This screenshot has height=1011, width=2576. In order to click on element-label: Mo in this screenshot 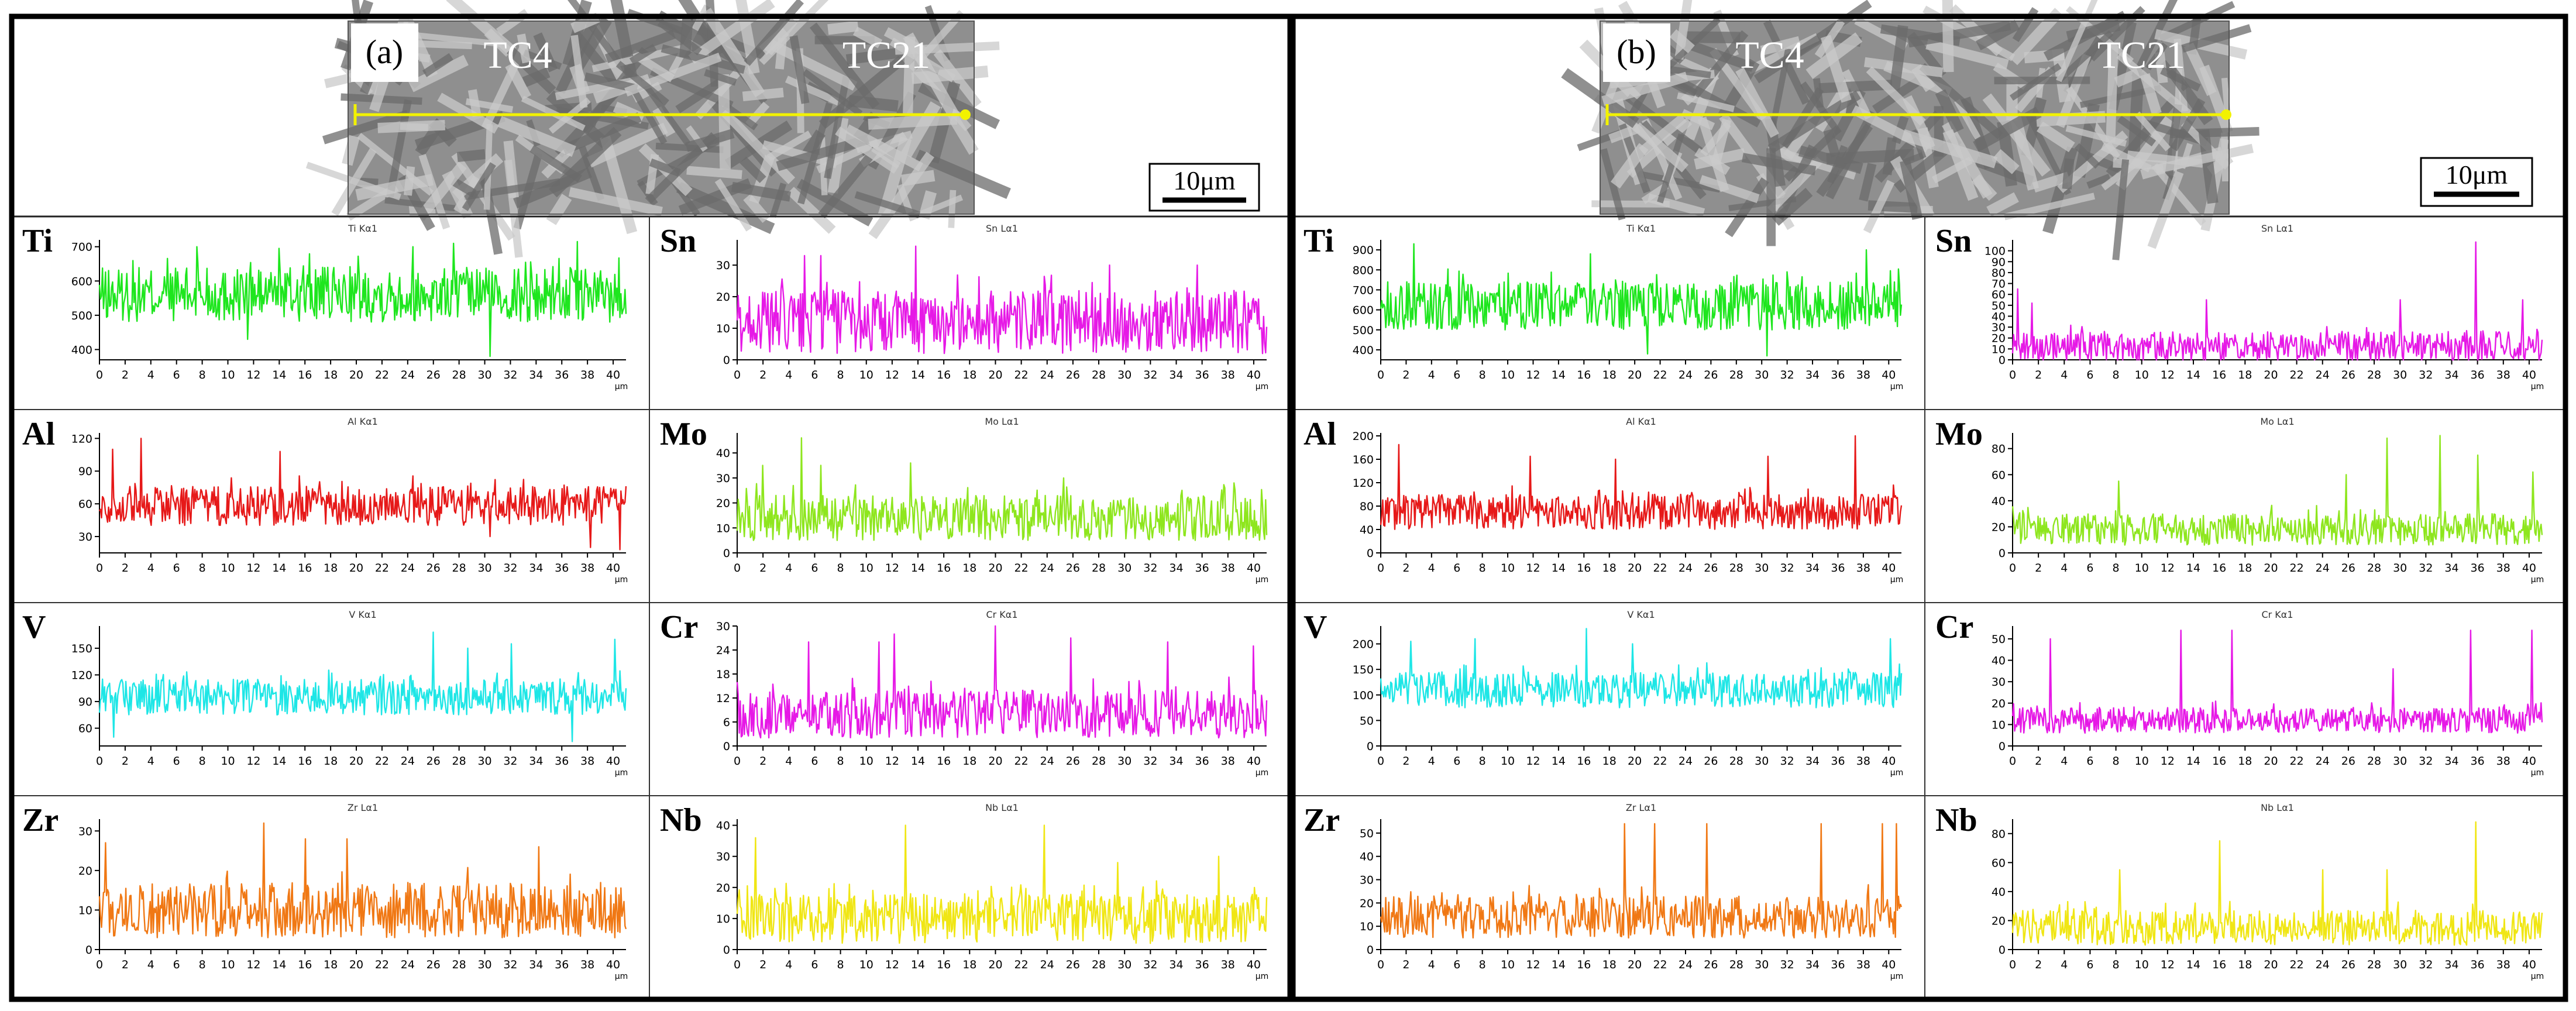, I will do `click(684, 434)`.